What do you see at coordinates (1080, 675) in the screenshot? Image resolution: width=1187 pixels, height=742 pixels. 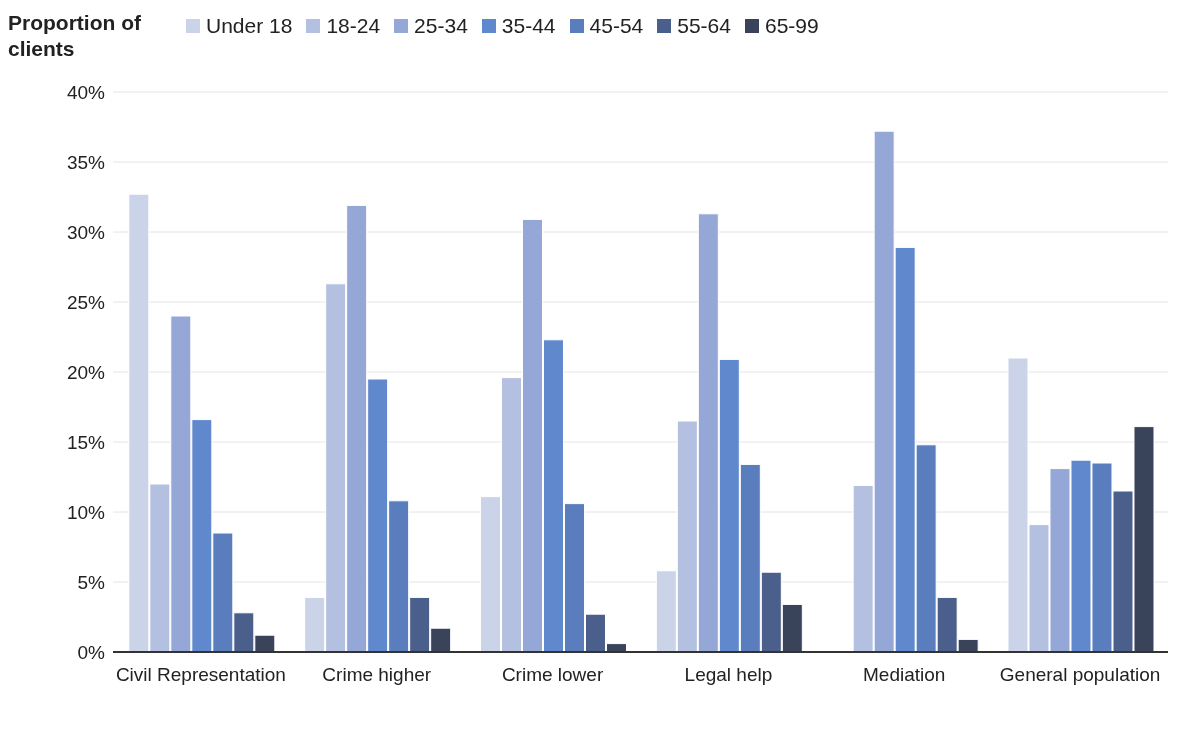 I see `x-tick-label: General population` at bounding box center [1080, 675].